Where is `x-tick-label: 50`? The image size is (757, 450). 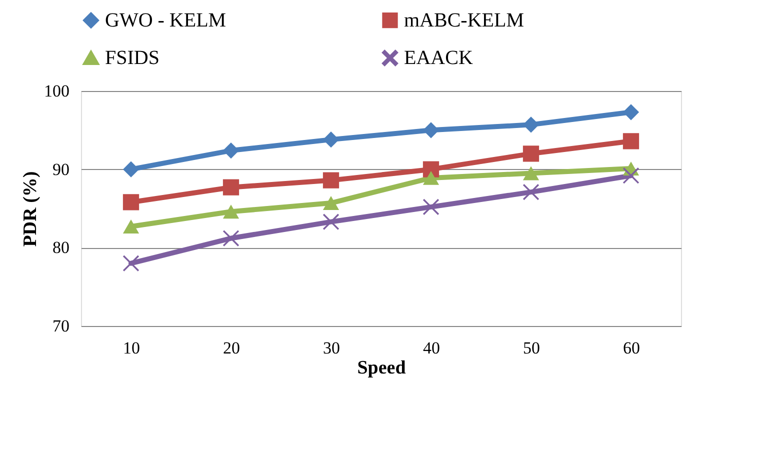
x-tick-label: 50 is located at coordinates (531, 348).